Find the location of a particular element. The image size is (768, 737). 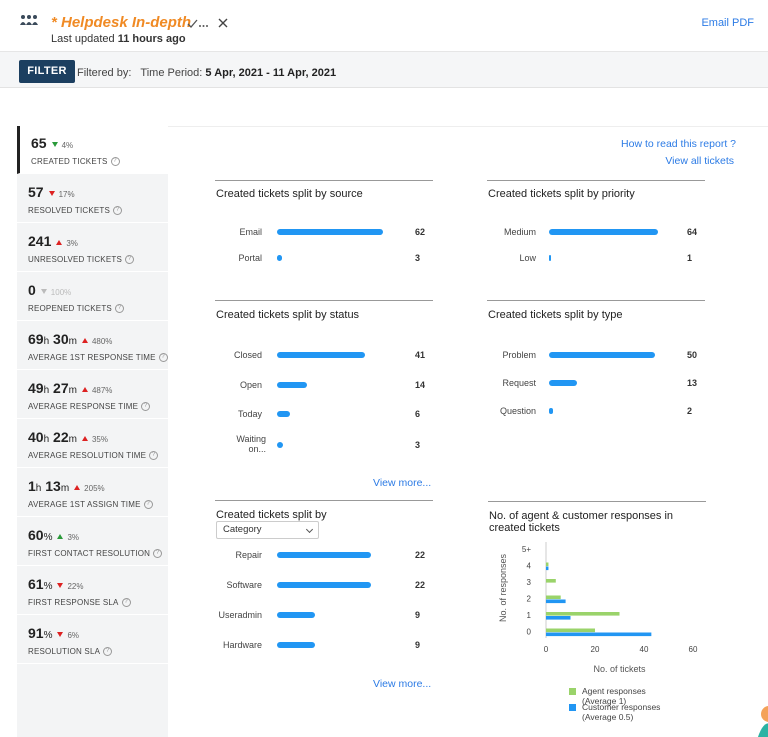

panel-title-priority: Created tickets split by priority is located at coordinates (561, 194).